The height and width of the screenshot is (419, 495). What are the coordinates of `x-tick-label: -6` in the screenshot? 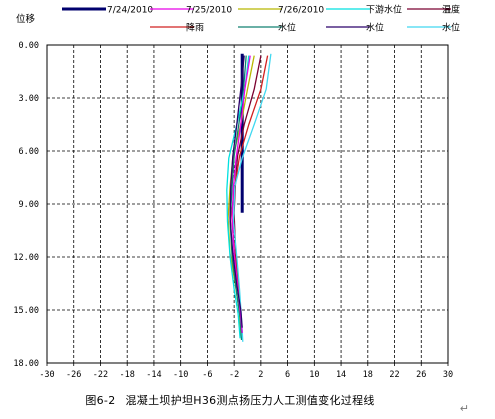 It's located at (207, 375).